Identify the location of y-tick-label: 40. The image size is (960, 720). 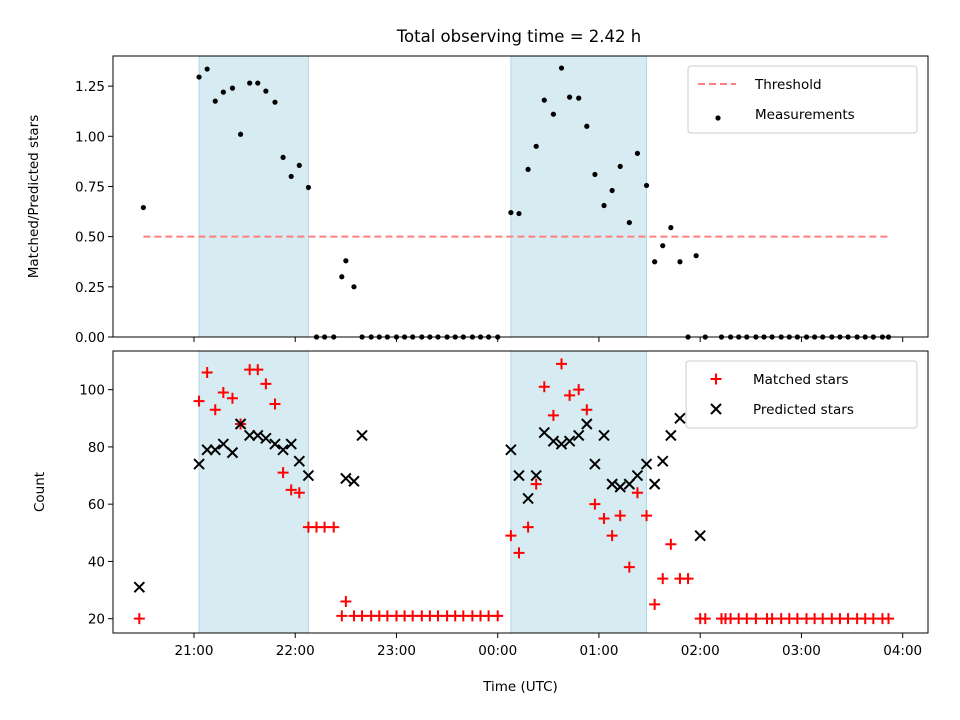
(96, 562).